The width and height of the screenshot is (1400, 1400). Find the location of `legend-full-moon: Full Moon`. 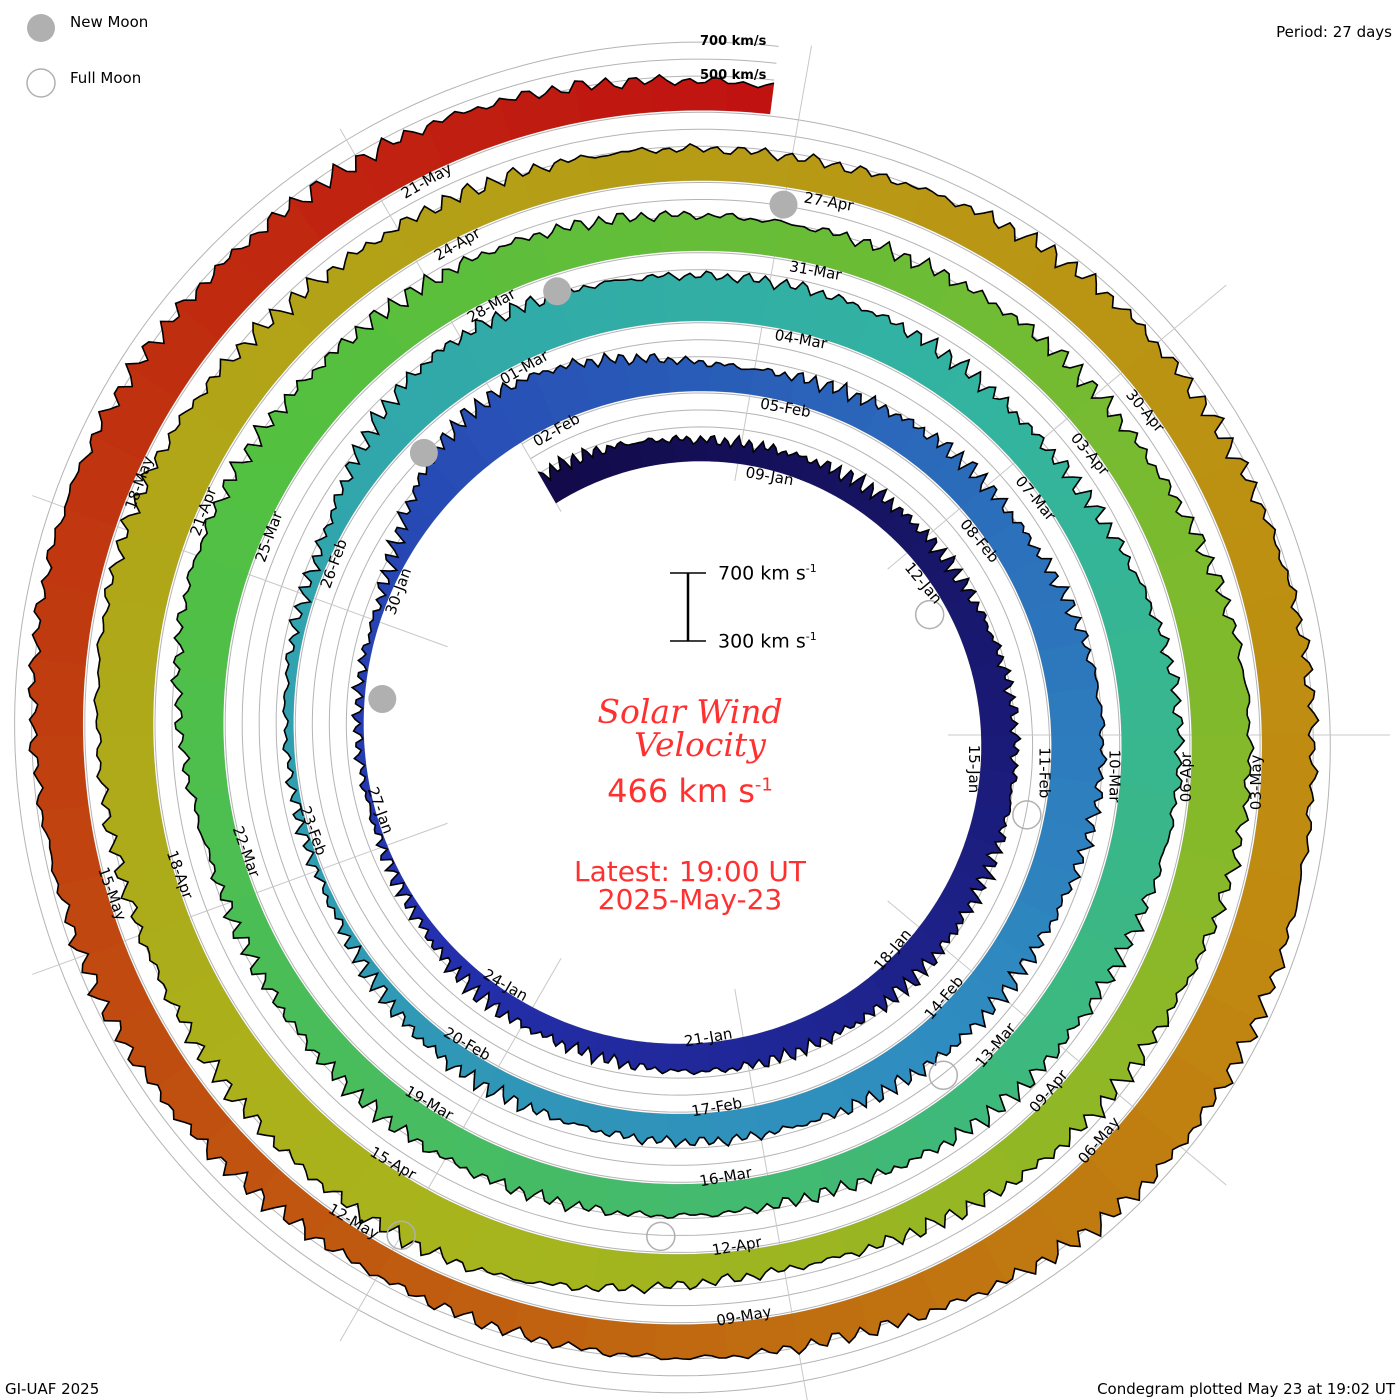

legend-full-moon: Full Moon is located at coordinates (106, 78).